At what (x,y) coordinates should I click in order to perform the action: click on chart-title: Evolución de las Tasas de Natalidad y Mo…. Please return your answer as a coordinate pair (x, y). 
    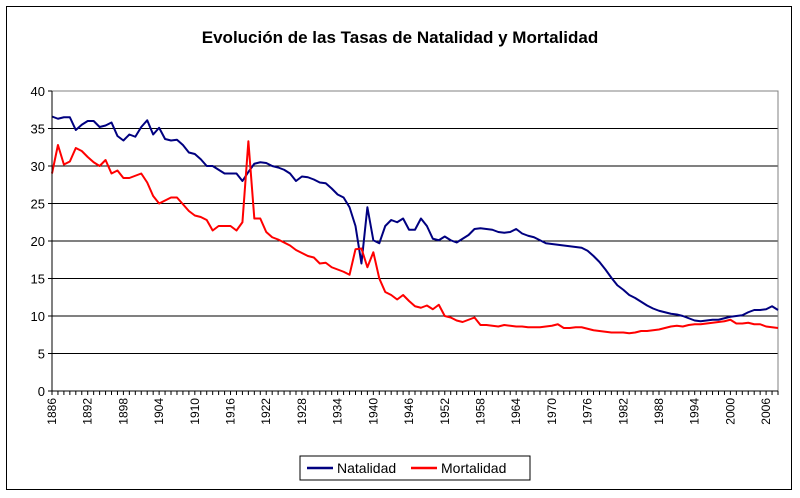
    Looking at the image, I should click on (400, 37).